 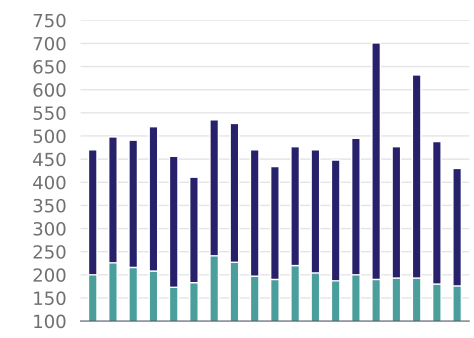 I want to click on y-tick-label: 350, so click(x=50, y=205).